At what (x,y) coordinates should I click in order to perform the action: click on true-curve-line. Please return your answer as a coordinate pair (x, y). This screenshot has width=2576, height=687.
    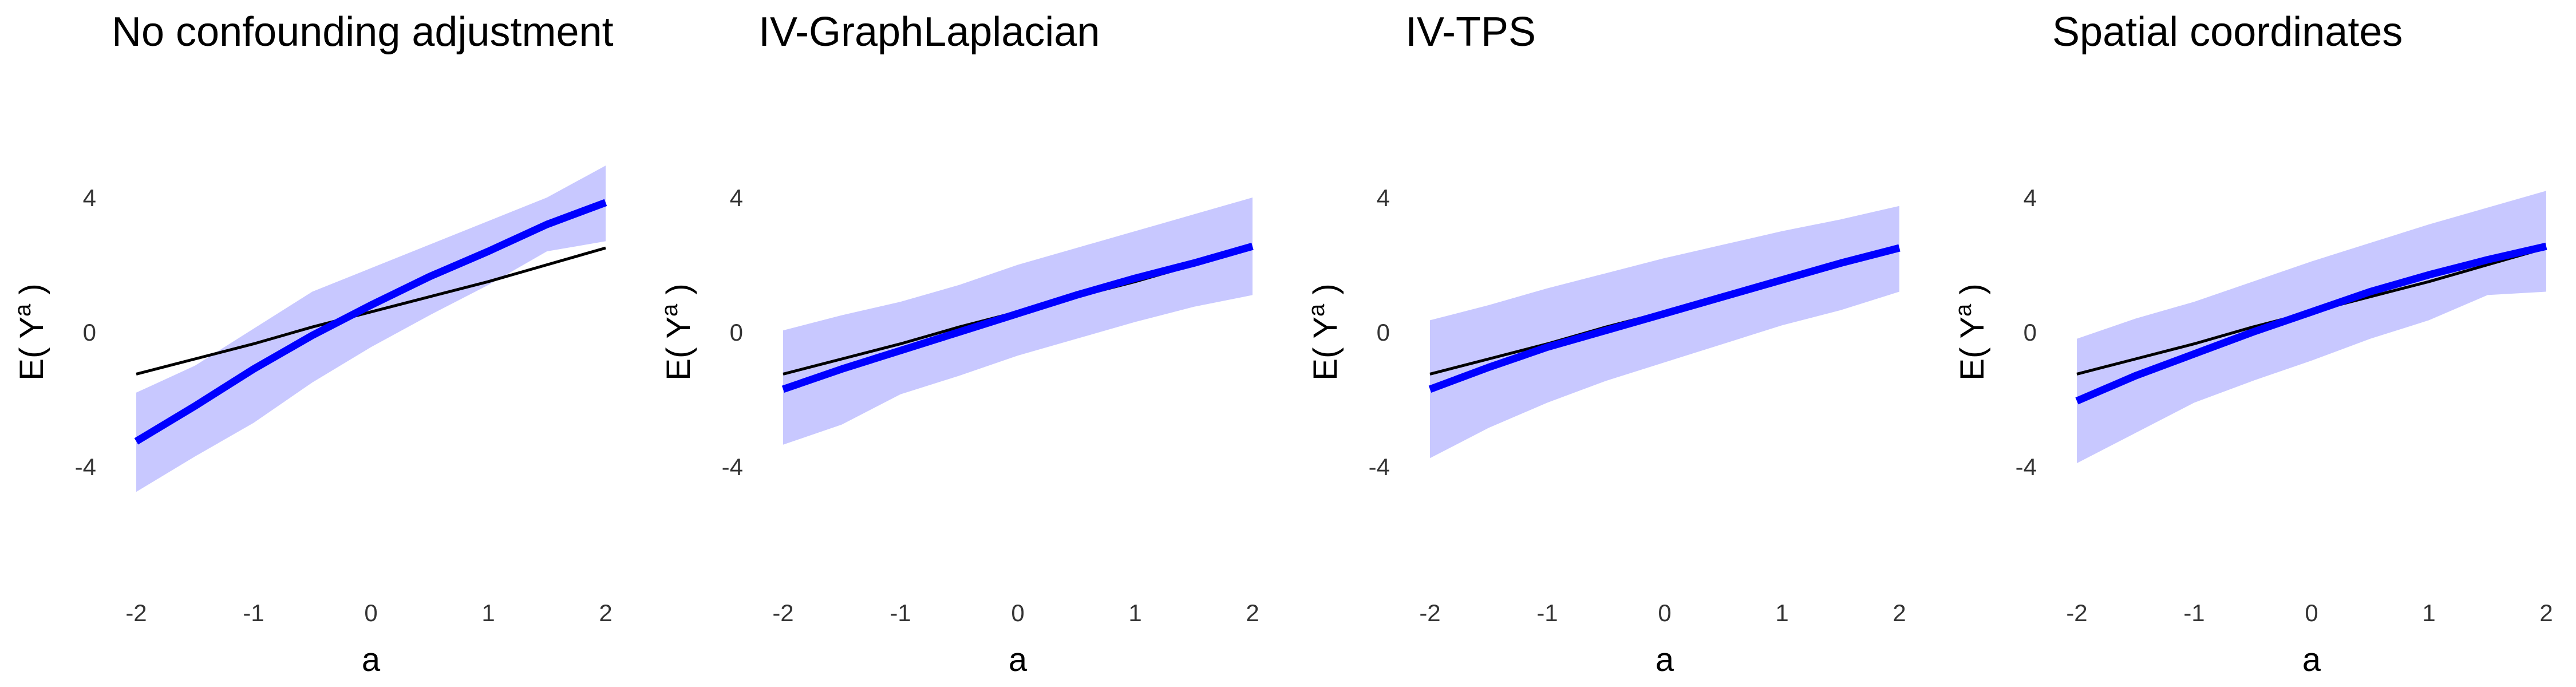
    Looking at the image, I should click on (371, 311).